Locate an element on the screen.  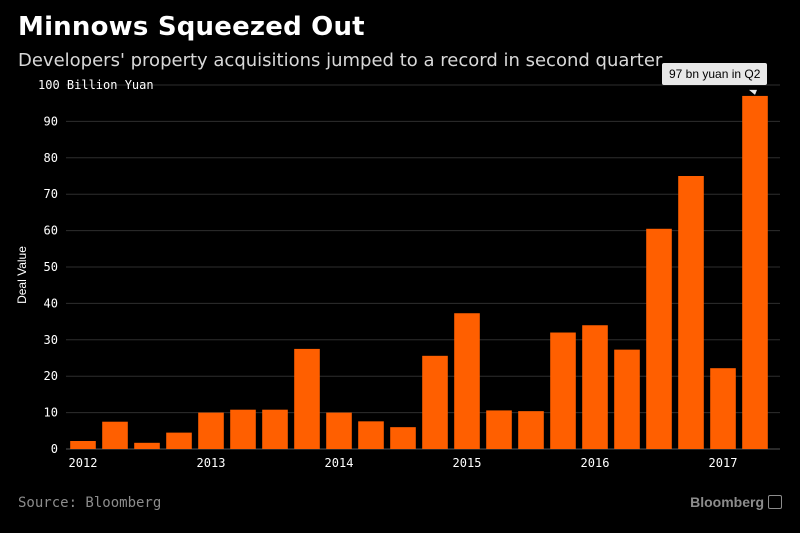
brand-name: Bloomberg is located at coordinates (727, 502).